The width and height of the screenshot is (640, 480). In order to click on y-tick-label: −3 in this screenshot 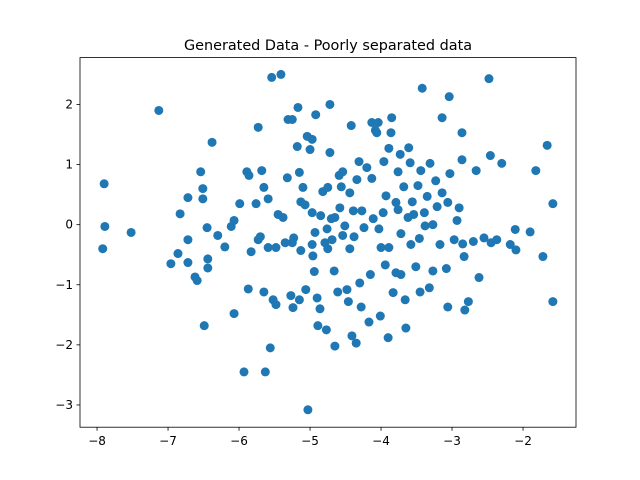, I will do `click(64, 405)`.